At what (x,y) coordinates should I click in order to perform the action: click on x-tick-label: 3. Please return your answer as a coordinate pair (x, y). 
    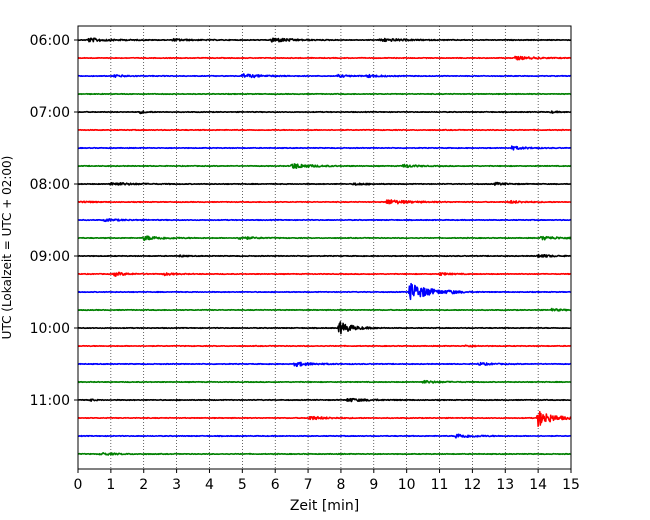
    Looking at the image, I should click on (176, 485).